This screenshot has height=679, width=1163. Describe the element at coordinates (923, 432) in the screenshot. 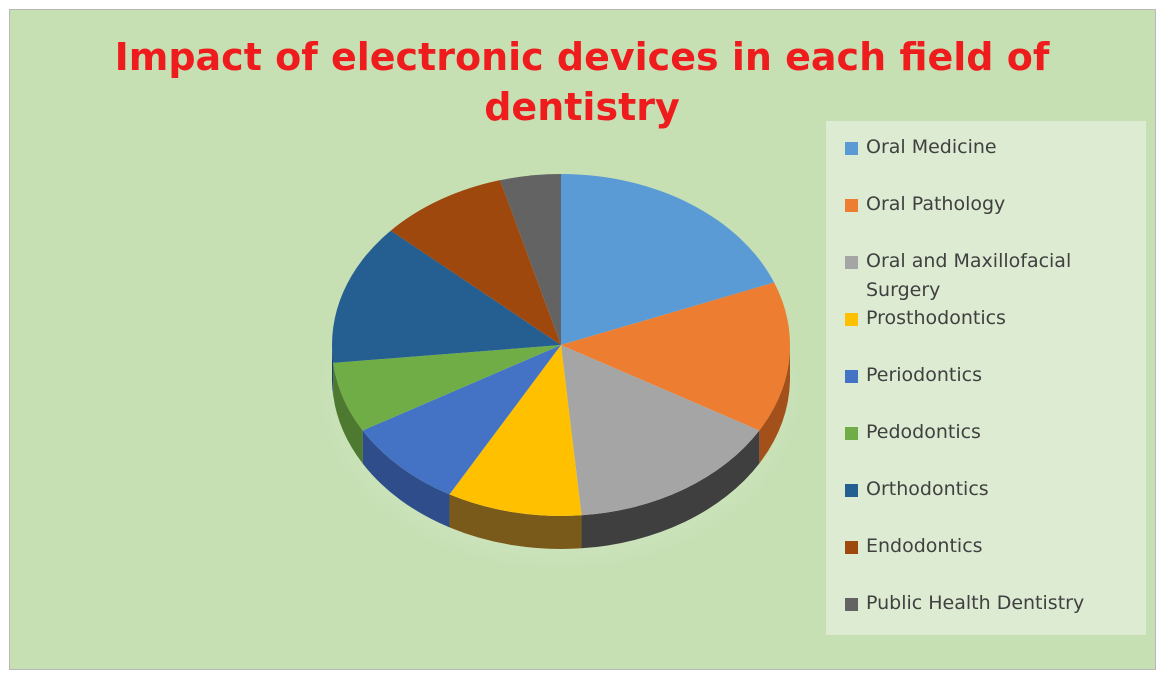

I see `legend-label: Pedodontics` at that location.